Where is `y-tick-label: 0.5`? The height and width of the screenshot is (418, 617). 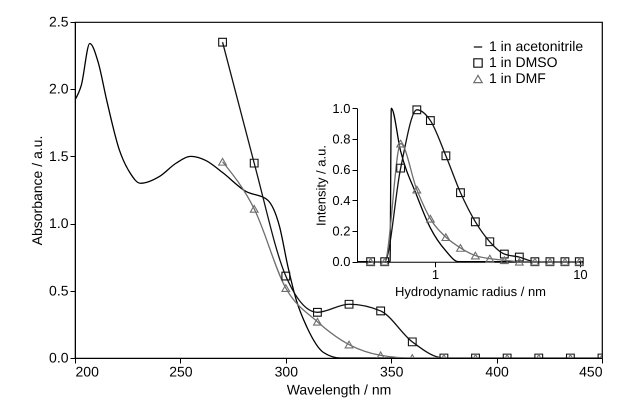
y-tick-label: 0.5 is located at coordinates (59, 290).